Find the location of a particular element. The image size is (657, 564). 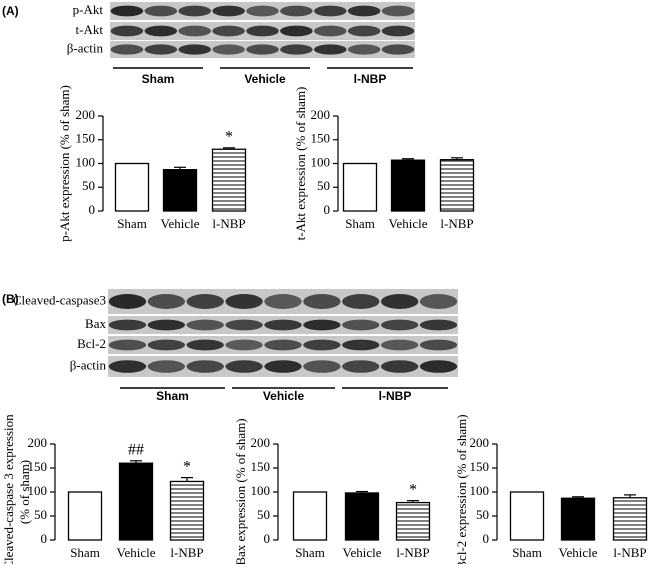

y-axis-label: Bax expression (% of sham) is located at coordinates (240, 491).